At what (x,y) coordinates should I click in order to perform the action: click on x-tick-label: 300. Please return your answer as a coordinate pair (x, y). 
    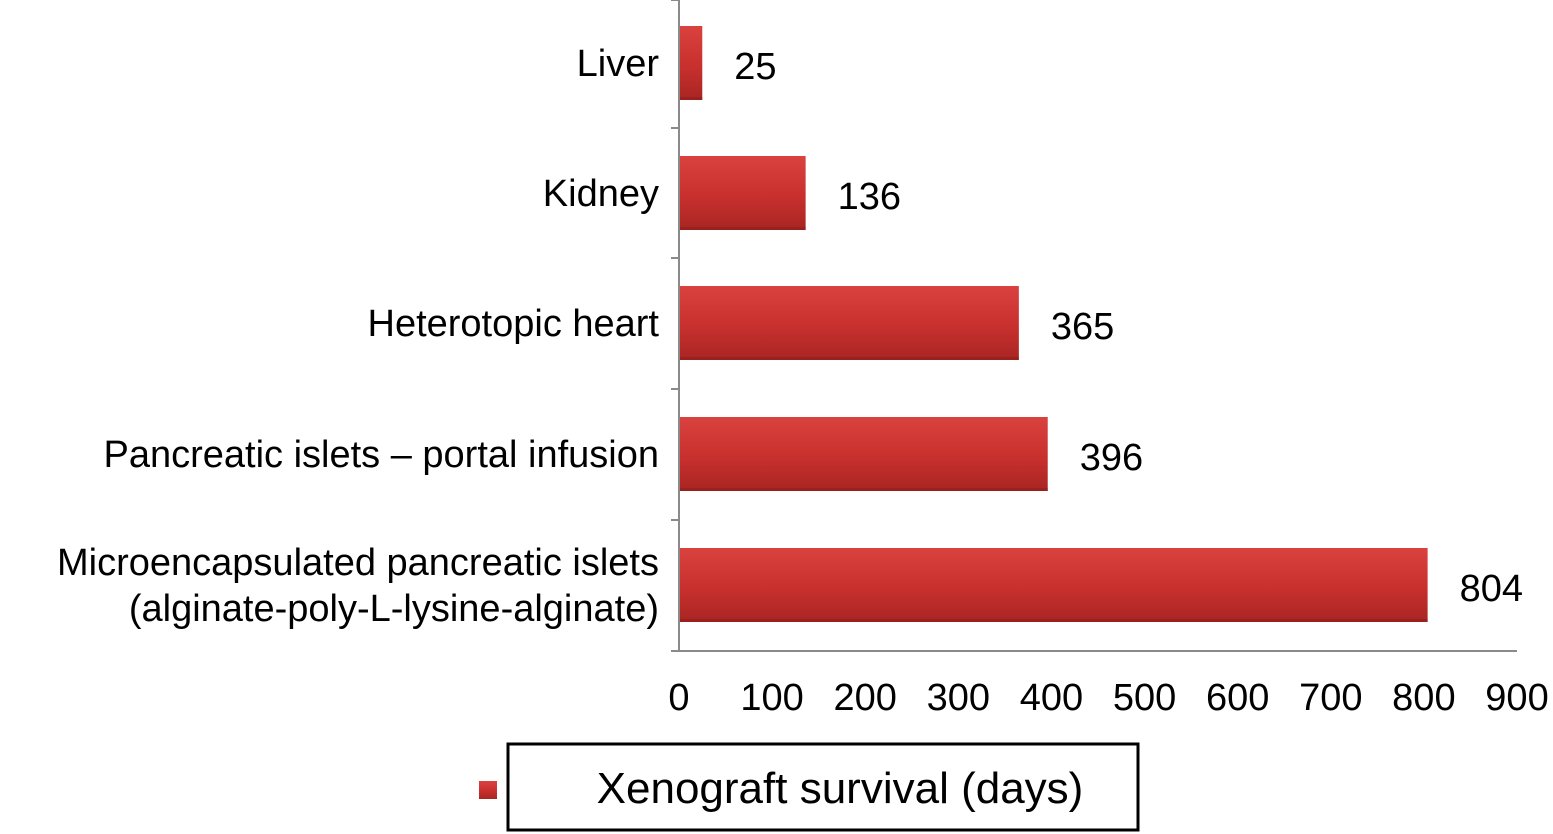
    Looking at the image, I should click on (958, 698).